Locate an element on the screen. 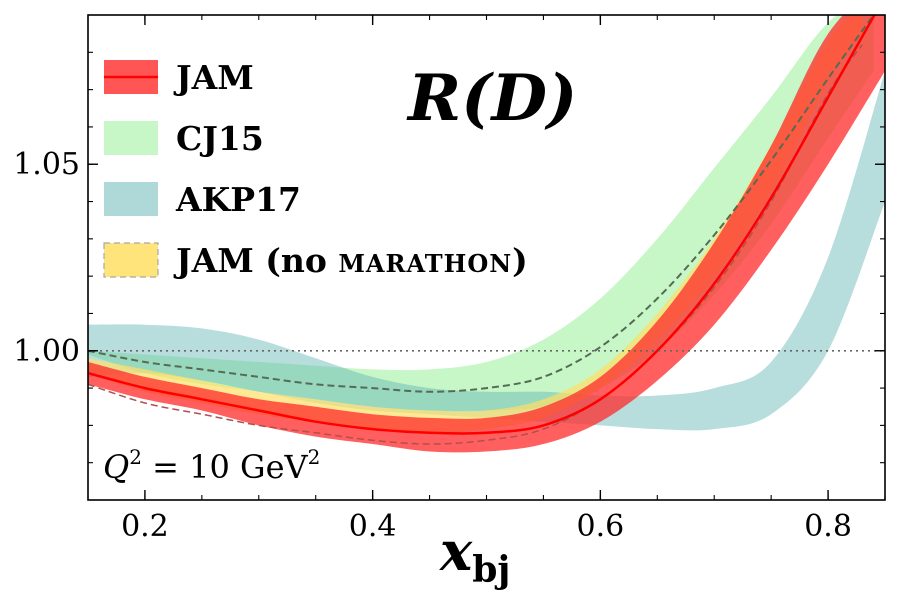 This screenshot has height=600, width=900. x-axis-label-sub: bj is located at coordinates (491, 570).